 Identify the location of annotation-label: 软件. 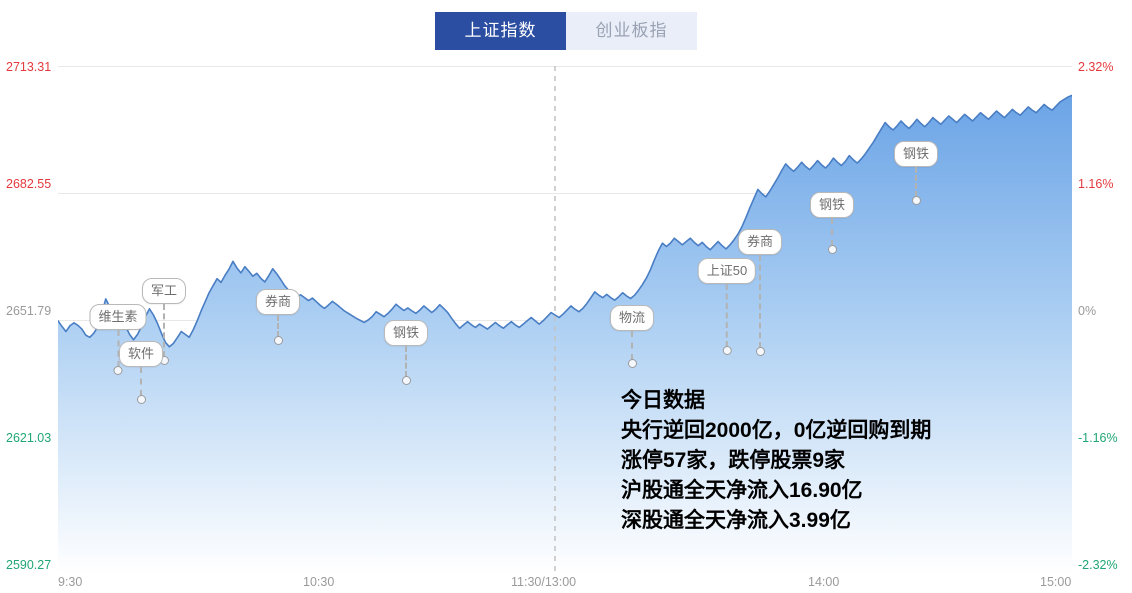
(141, 354).